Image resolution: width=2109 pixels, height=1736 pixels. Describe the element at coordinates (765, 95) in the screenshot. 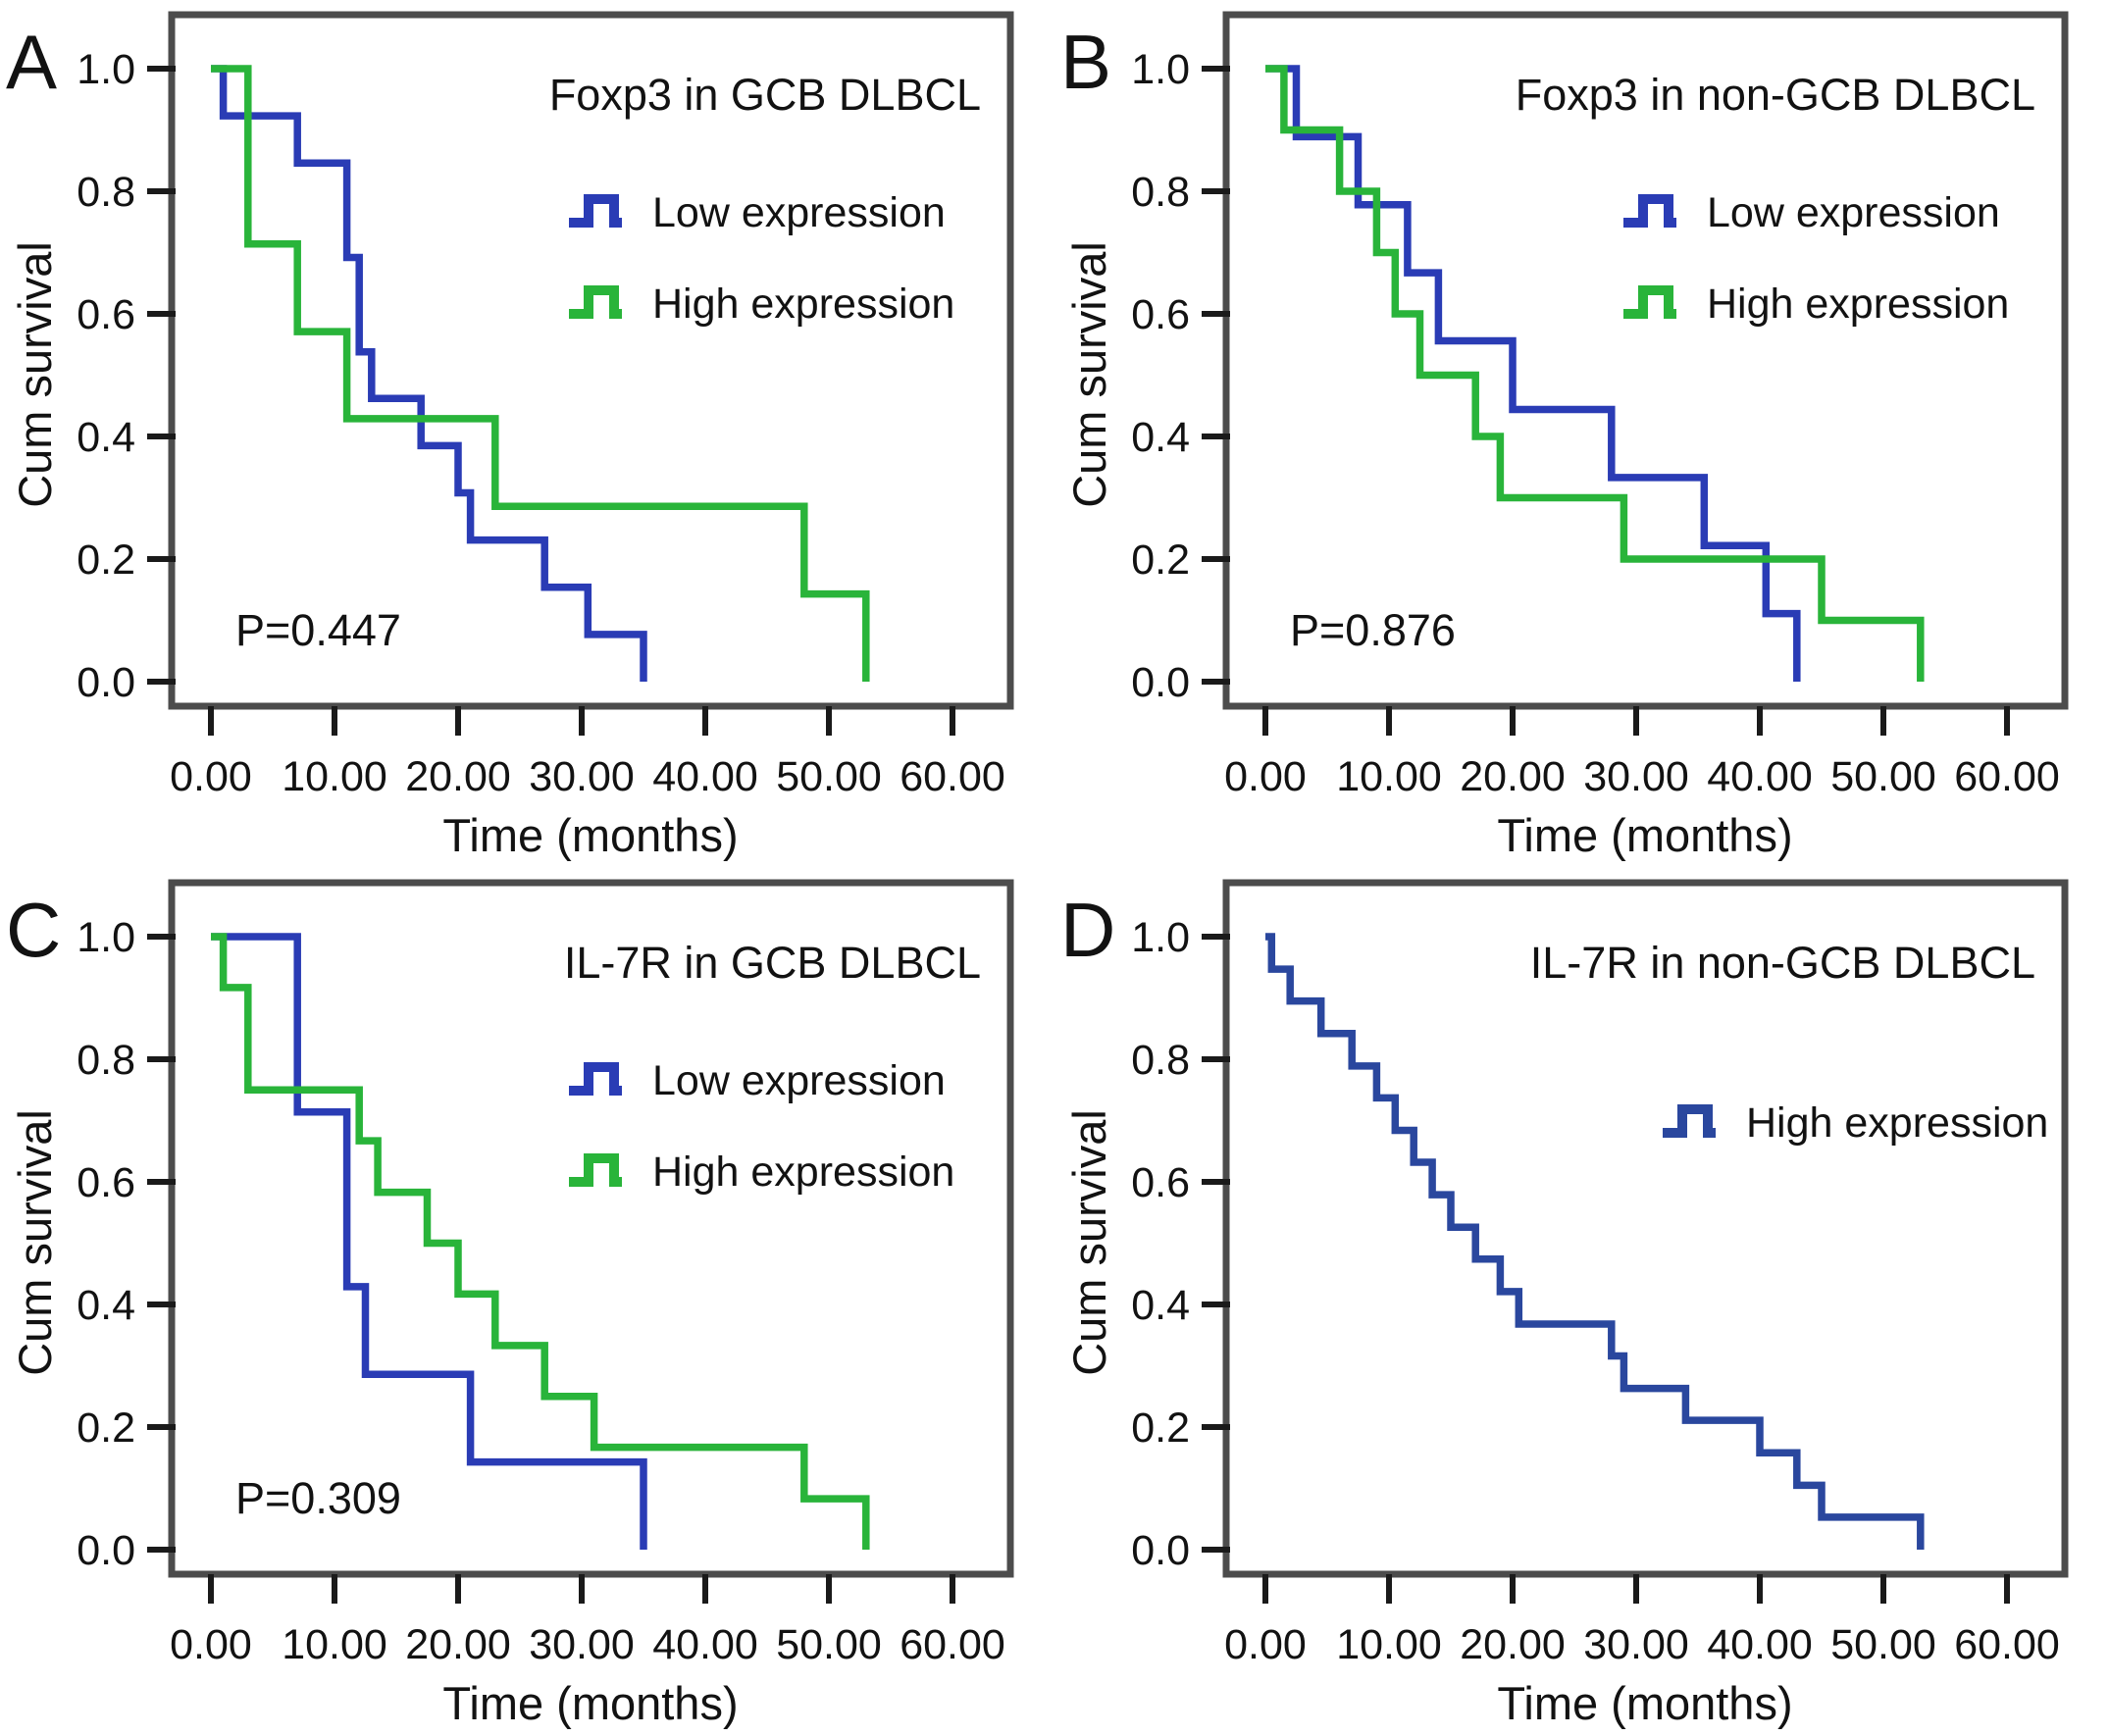

I see `panel-title: Foxp3 in GCB DLBCL` at that location.